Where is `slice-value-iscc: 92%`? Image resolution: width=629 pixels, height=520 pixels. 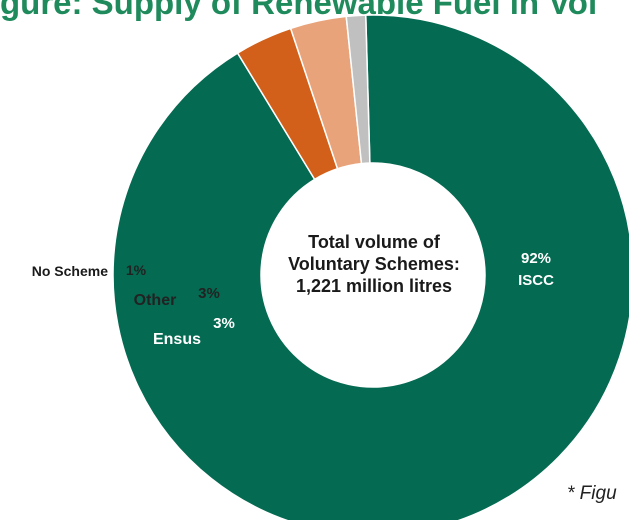 slice-value-iscc: 92% is located at coordinates (536, 258).